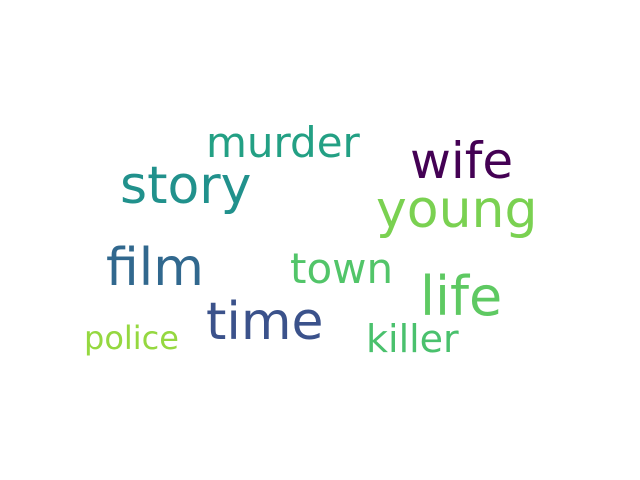  I want to click on word-life: life, so click(461, 296).